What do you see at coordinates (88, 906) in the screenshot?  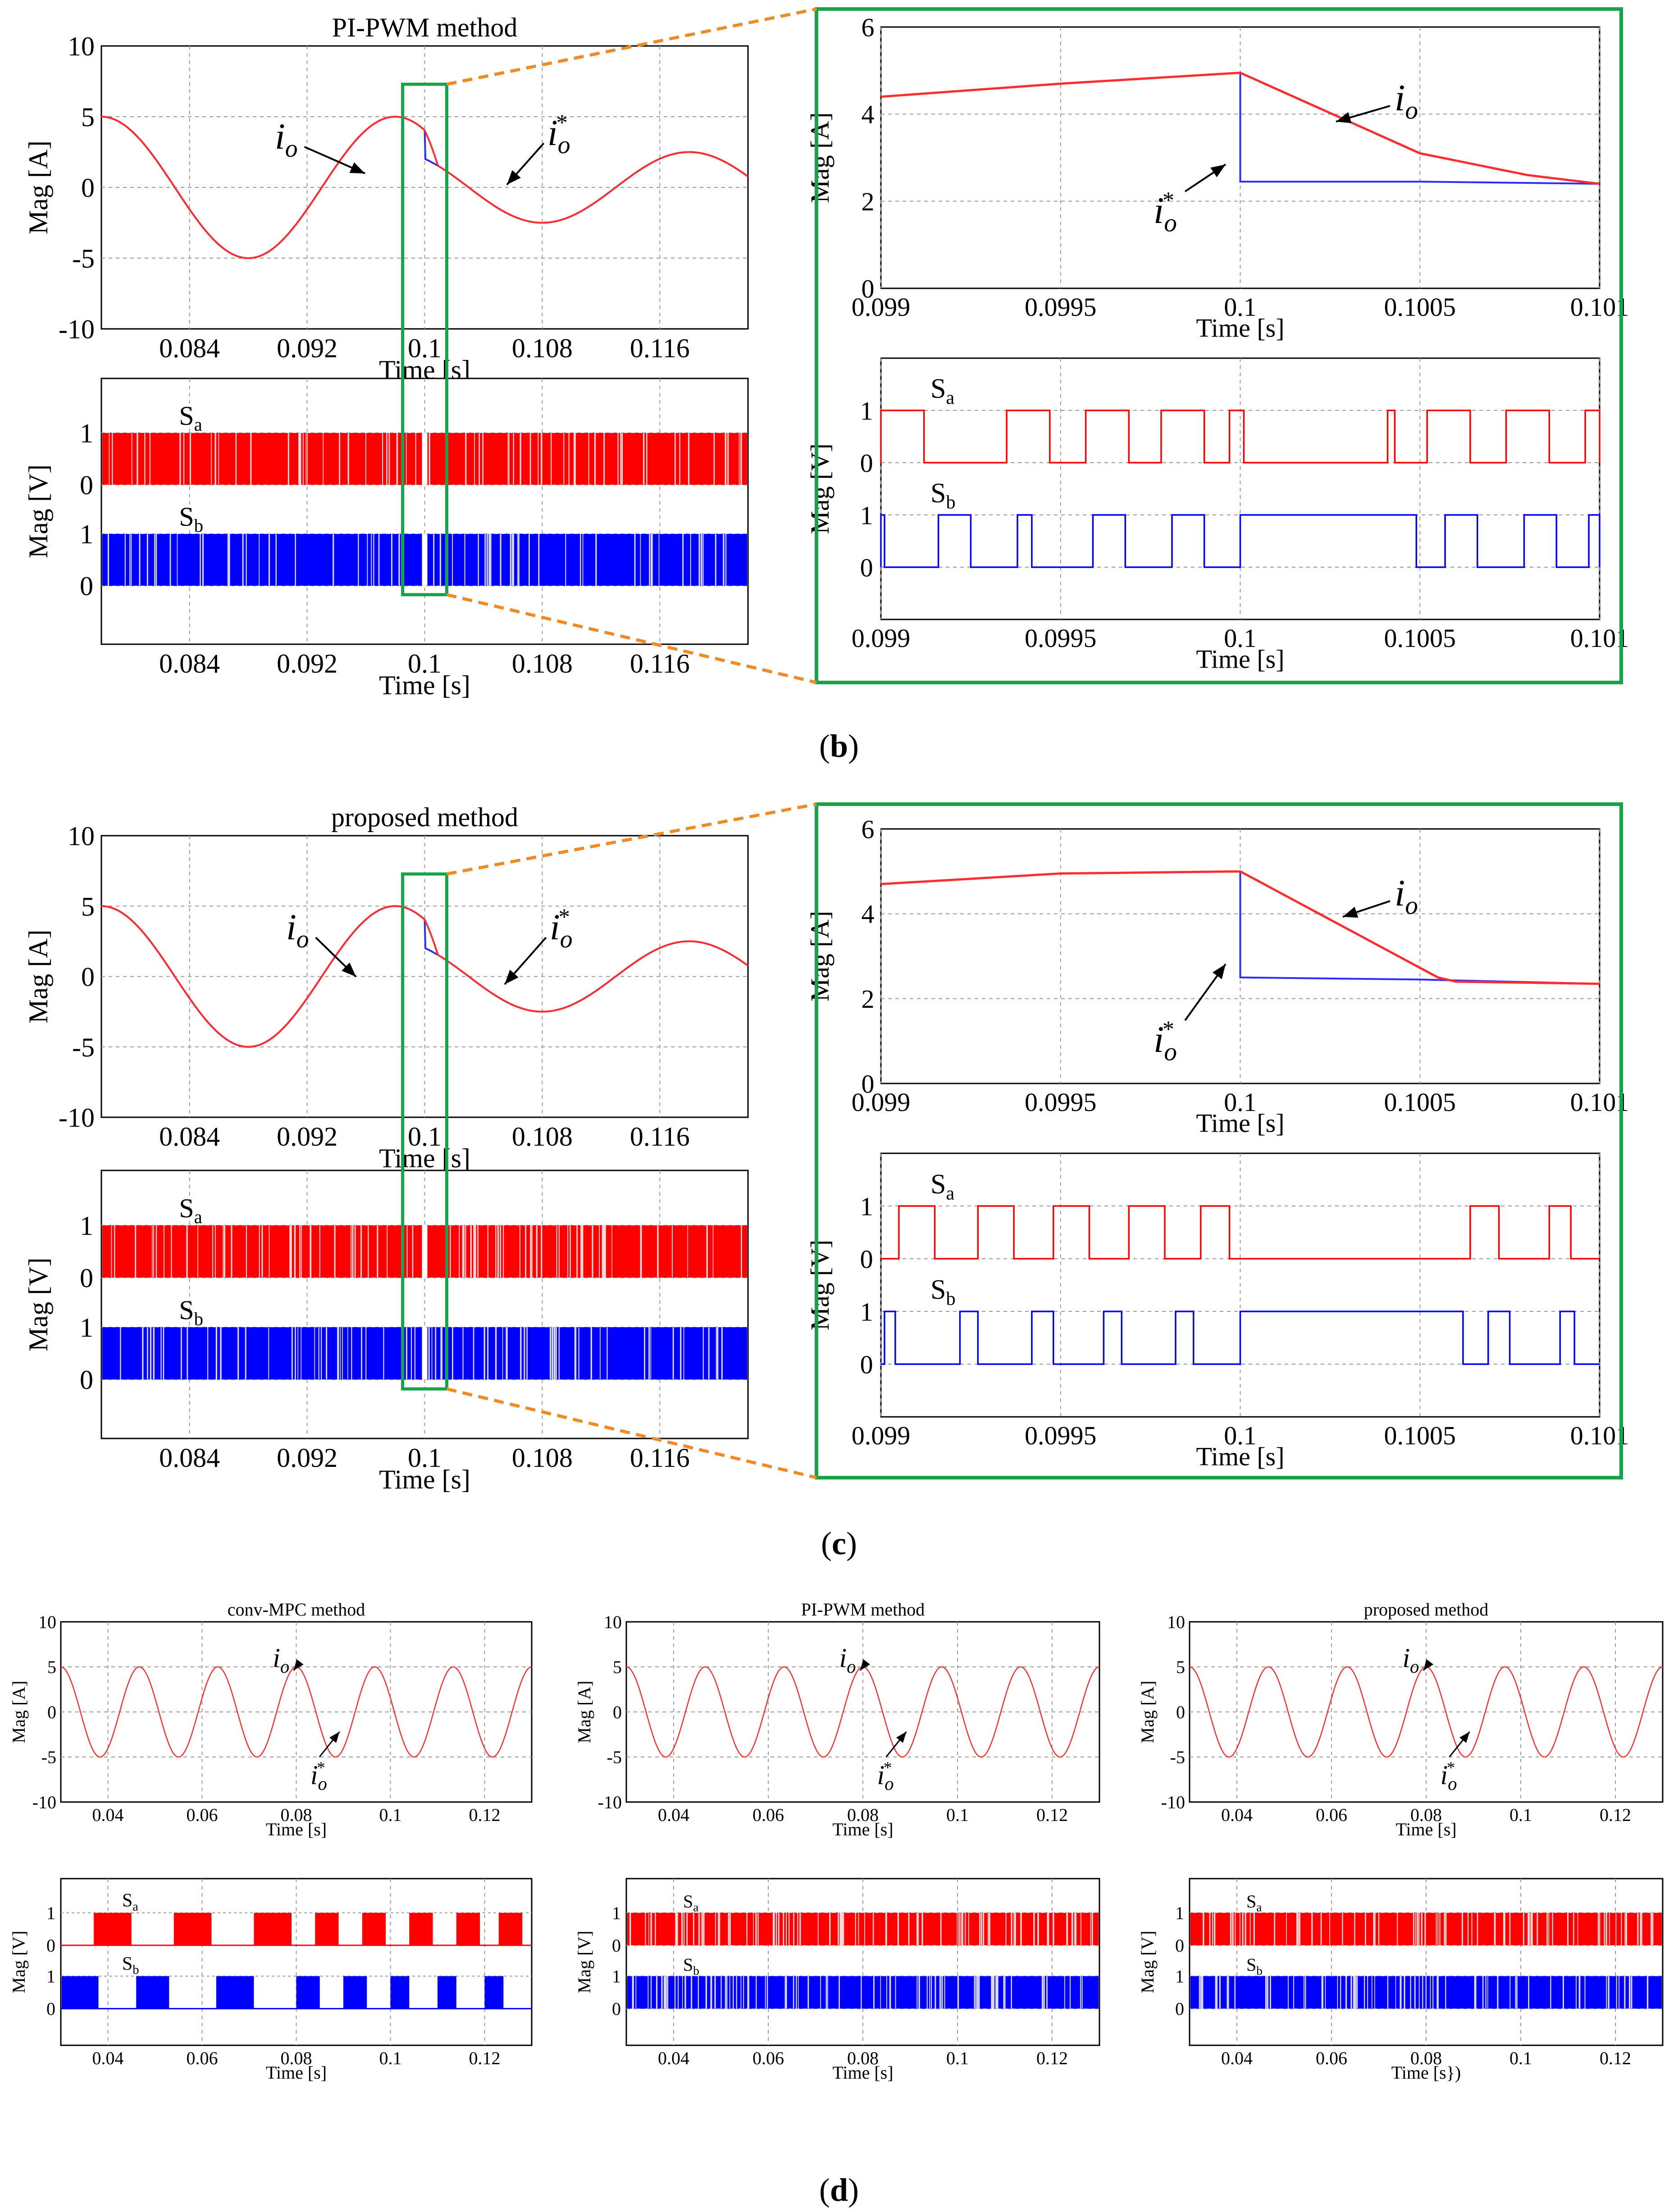 I see `y-tick-label: 5` at bounding box center [88, 906].